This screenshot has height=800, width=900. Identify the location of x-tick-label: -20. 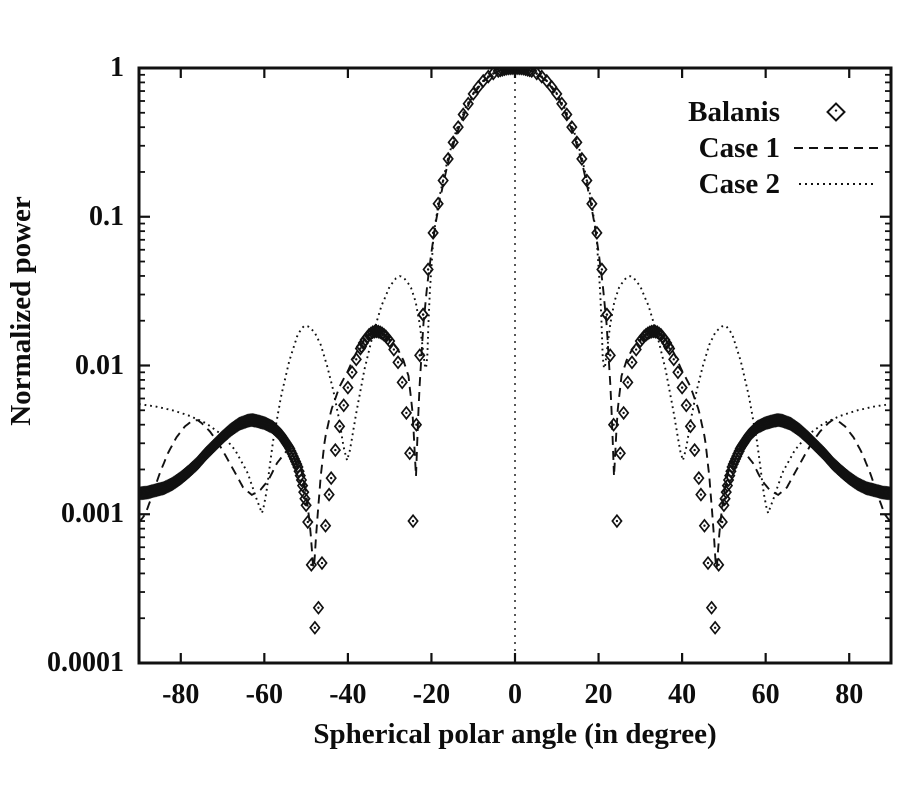
(431, 694).